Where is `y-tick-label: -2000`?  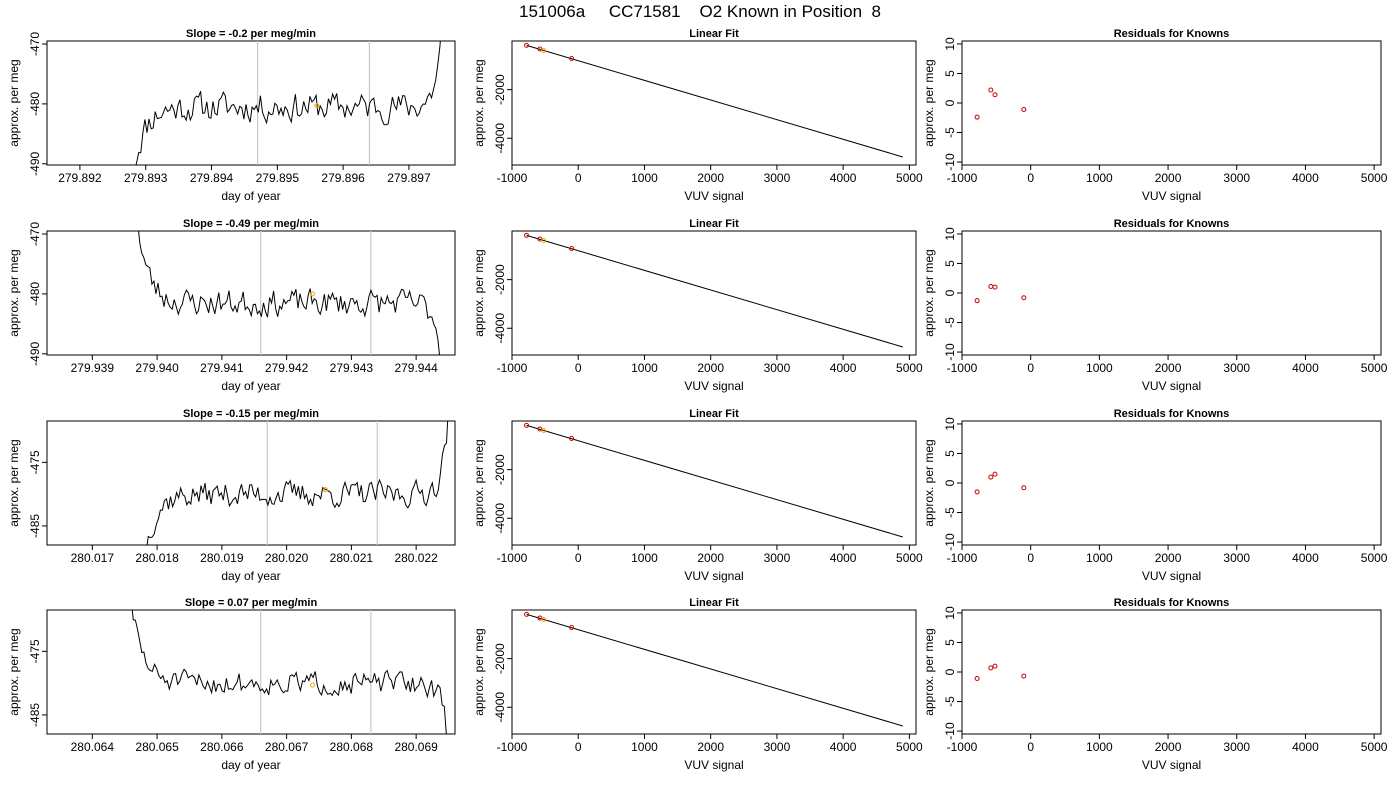 y-tick-label: -2000 is located at coordinates (500, 658).